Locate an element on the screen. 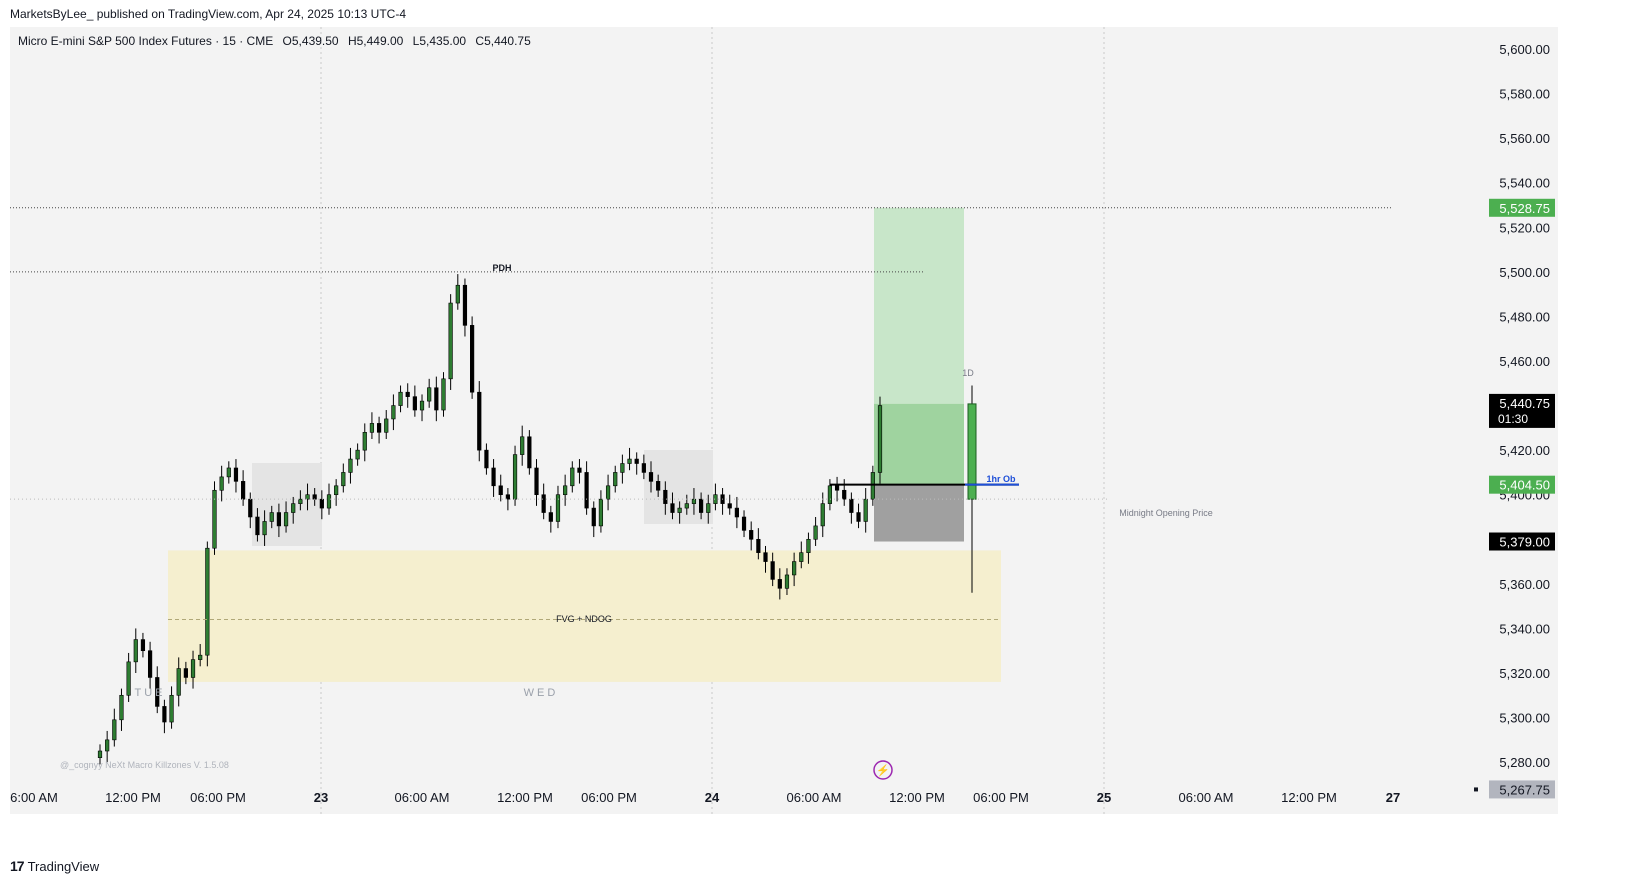 Image resolution: width=1634 pixels, height=883 pixels. indicator-watermark: @_cognyy NeXt Macro Killzones V. 1.5.08 is located at coordinates (144, 765).